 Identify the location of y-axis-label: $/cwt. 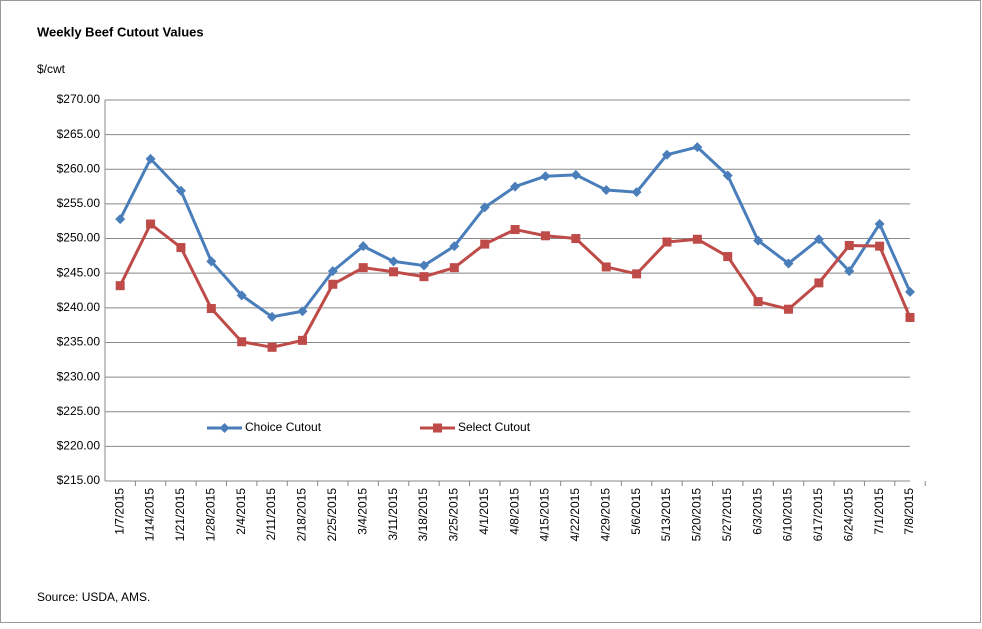
(51, 69).